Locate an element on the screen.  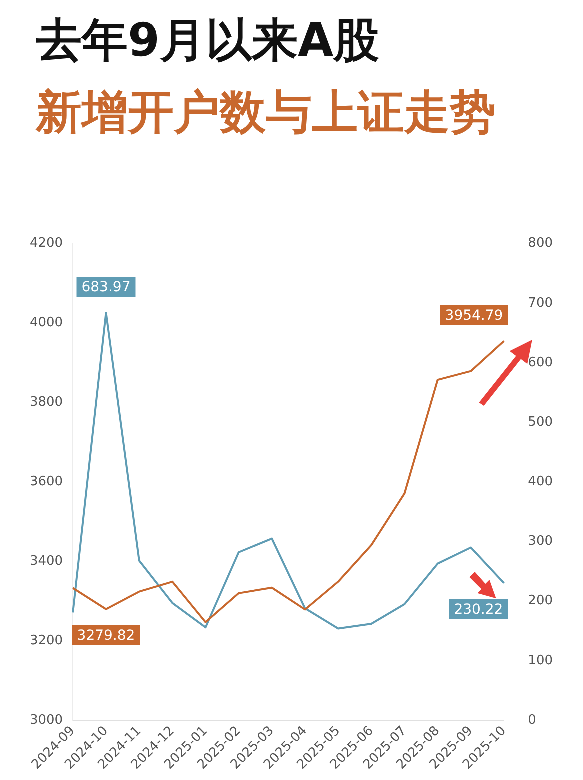
y-tick-label: 3400 is located at coordinates (47, 562).